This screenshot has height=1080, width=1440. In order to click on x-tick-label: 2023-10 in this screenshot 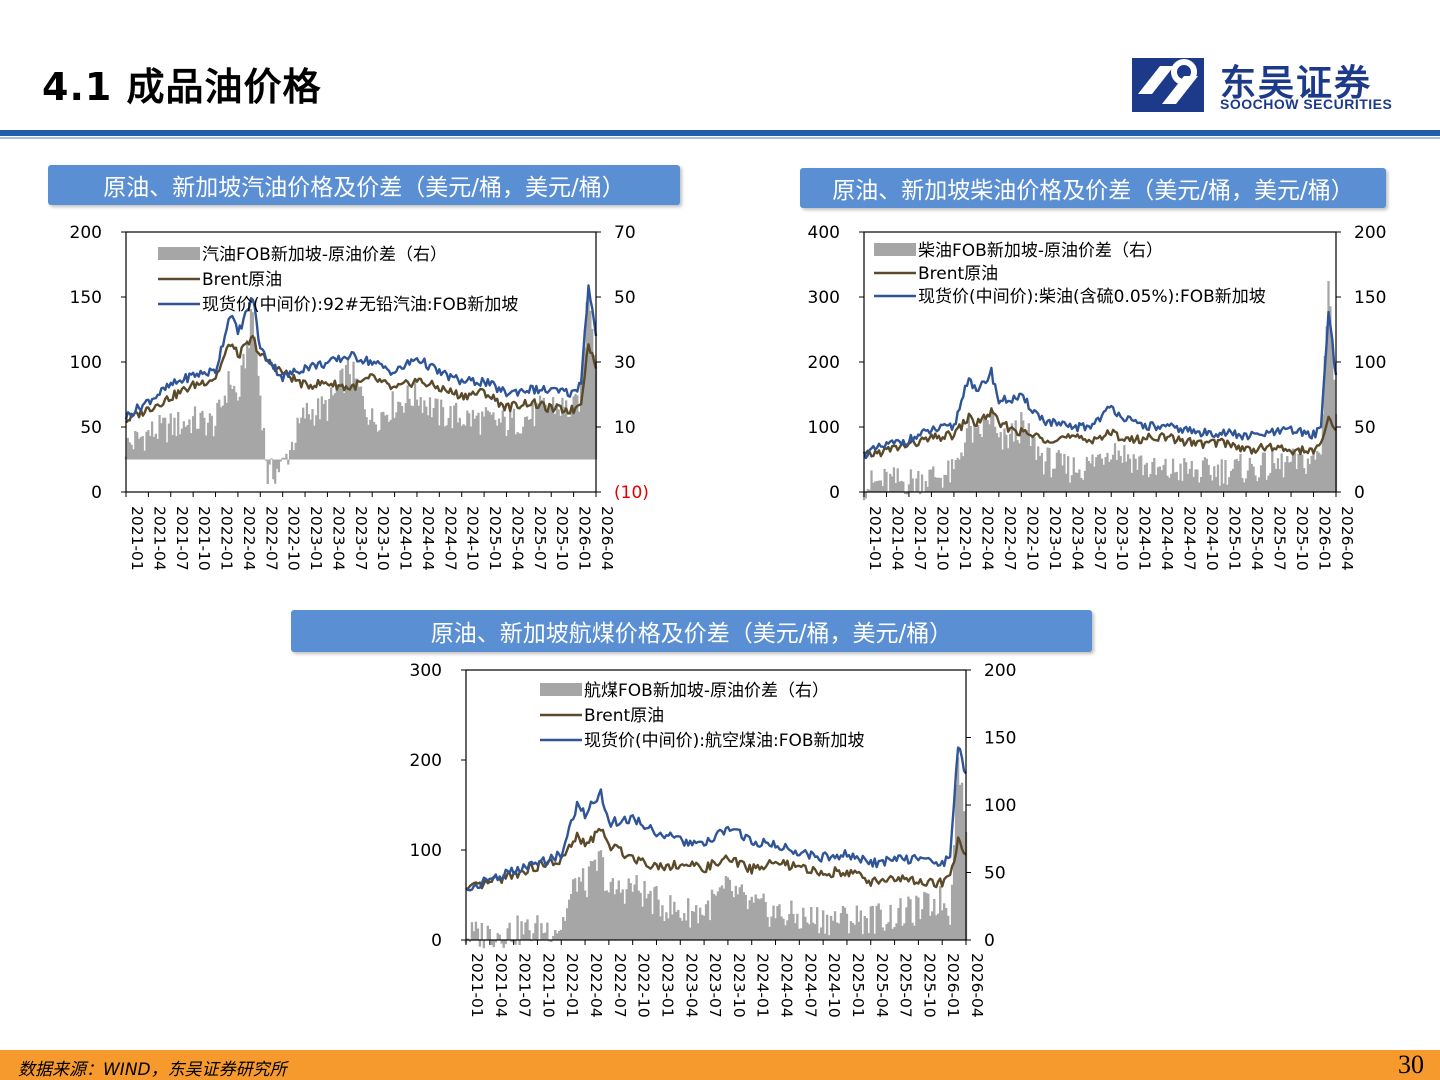, I will do `click(739, 985)`.